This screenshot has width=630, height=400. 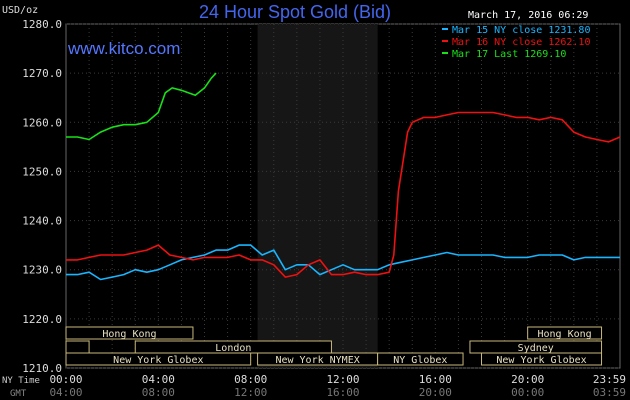 I want to click on x-tick-label-ny: 20:00, so click(x=527, y=379).